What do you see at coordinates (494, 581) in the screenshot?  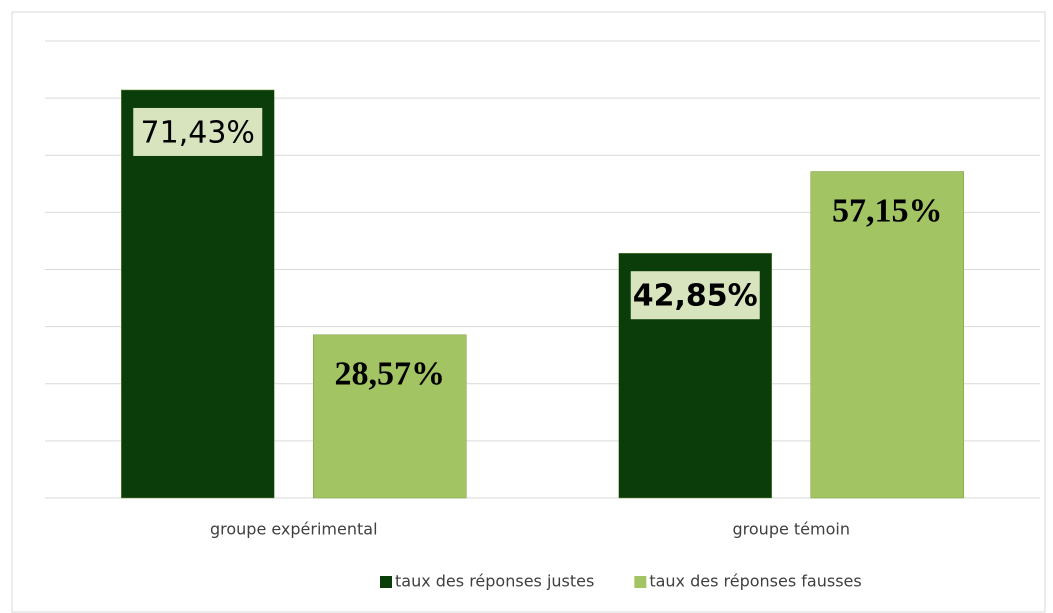 I see `legend-label: taux des réponses justes` at bounding box center [494, 581].